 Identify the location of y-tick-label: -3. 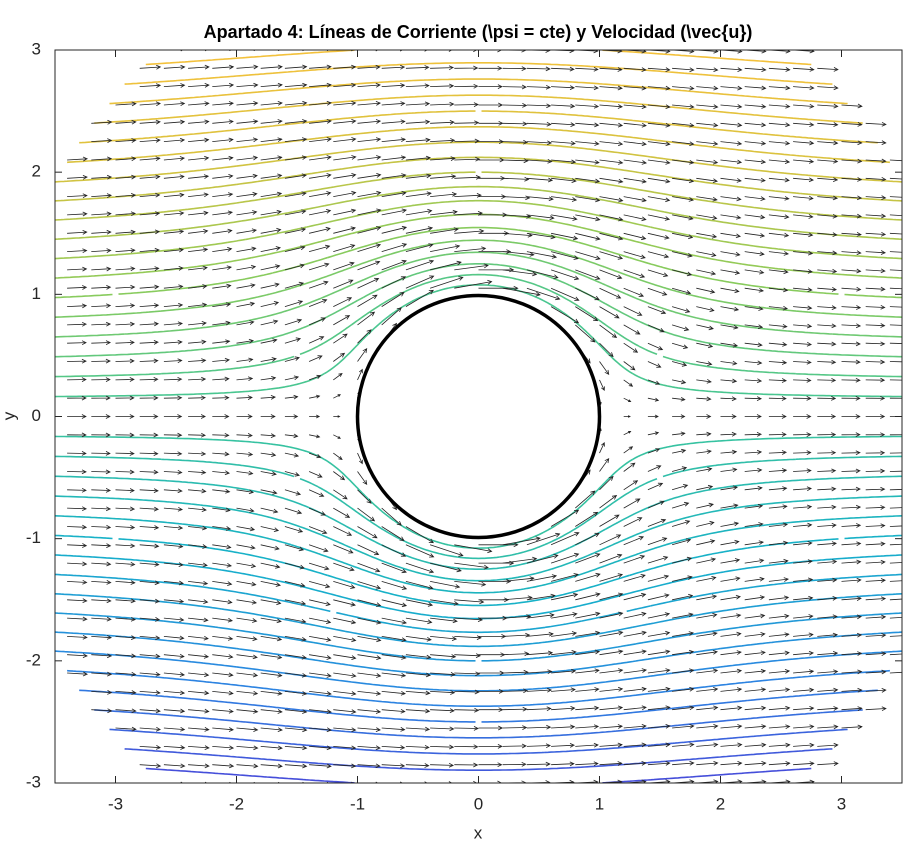
(33, 781).